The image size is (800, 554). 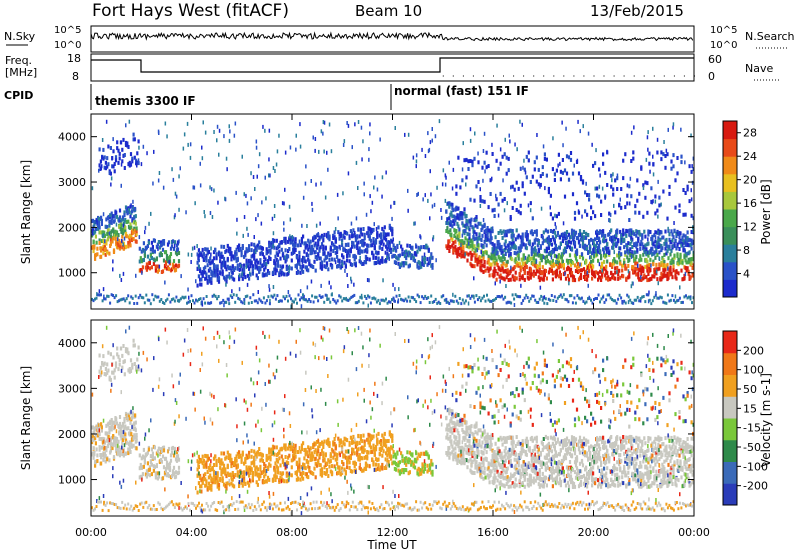 What do you see at coordinates (392, 67) in the screenshot?
I see `freq-panel: Freq. [MHz] 18 8 60 0 Nave` at bounding box center [392, 67].